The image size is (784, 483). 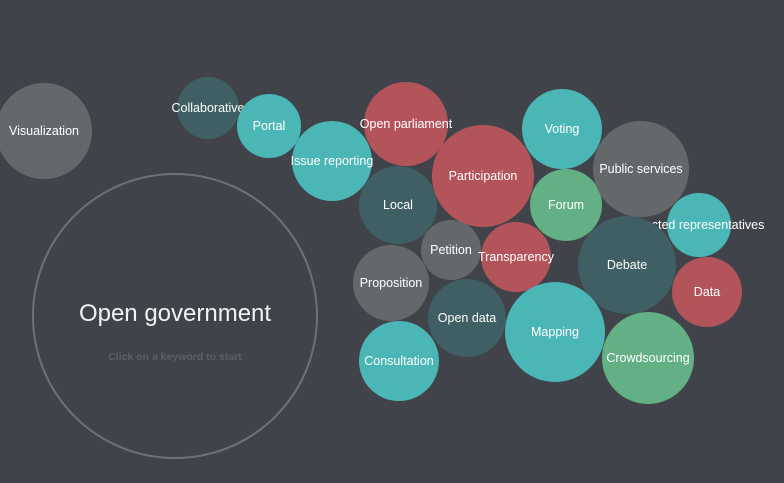 I want to click on keyword-bubble-portal: Portal, so click(x=269, y=126).